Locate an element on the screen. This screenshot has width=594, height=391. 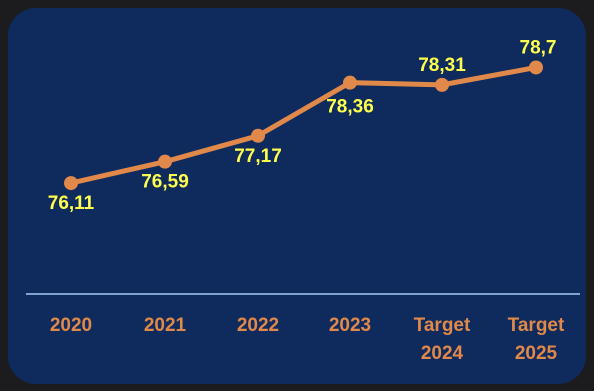
x-tick-label-4: 2023 is located at coordinates (350, 325).